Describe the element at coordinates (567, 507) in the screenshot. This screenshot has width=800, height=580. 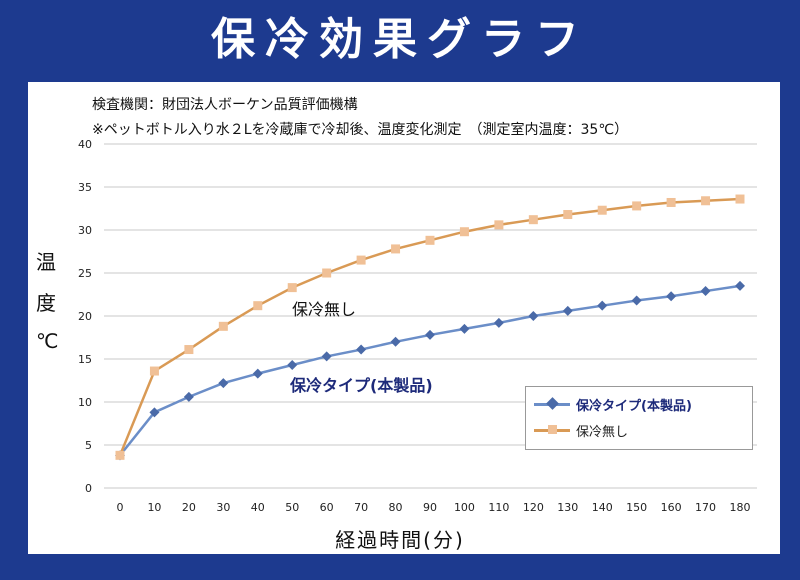
I see `x-tick-label: 130` at that location.